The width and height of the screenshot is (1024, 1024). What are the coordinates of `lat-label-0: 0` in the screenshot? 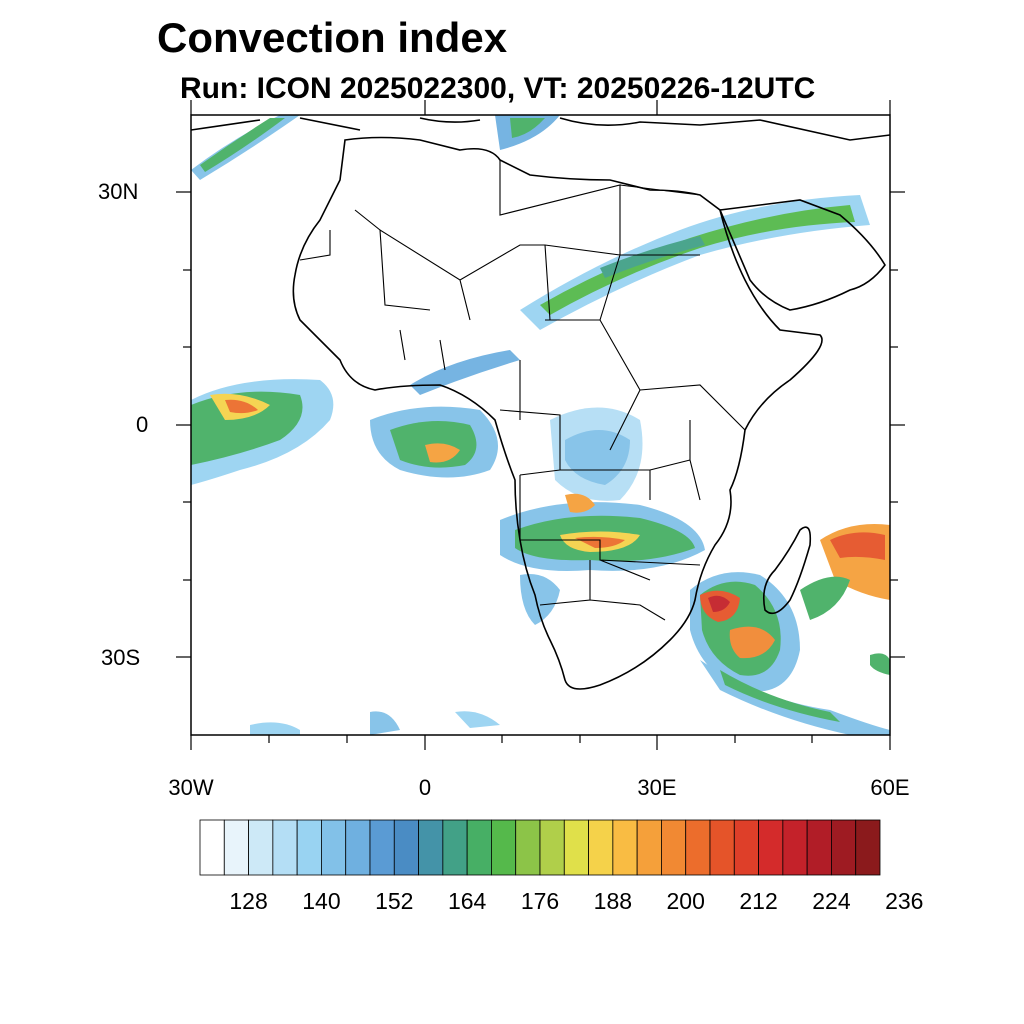 It's located at (142, 424).